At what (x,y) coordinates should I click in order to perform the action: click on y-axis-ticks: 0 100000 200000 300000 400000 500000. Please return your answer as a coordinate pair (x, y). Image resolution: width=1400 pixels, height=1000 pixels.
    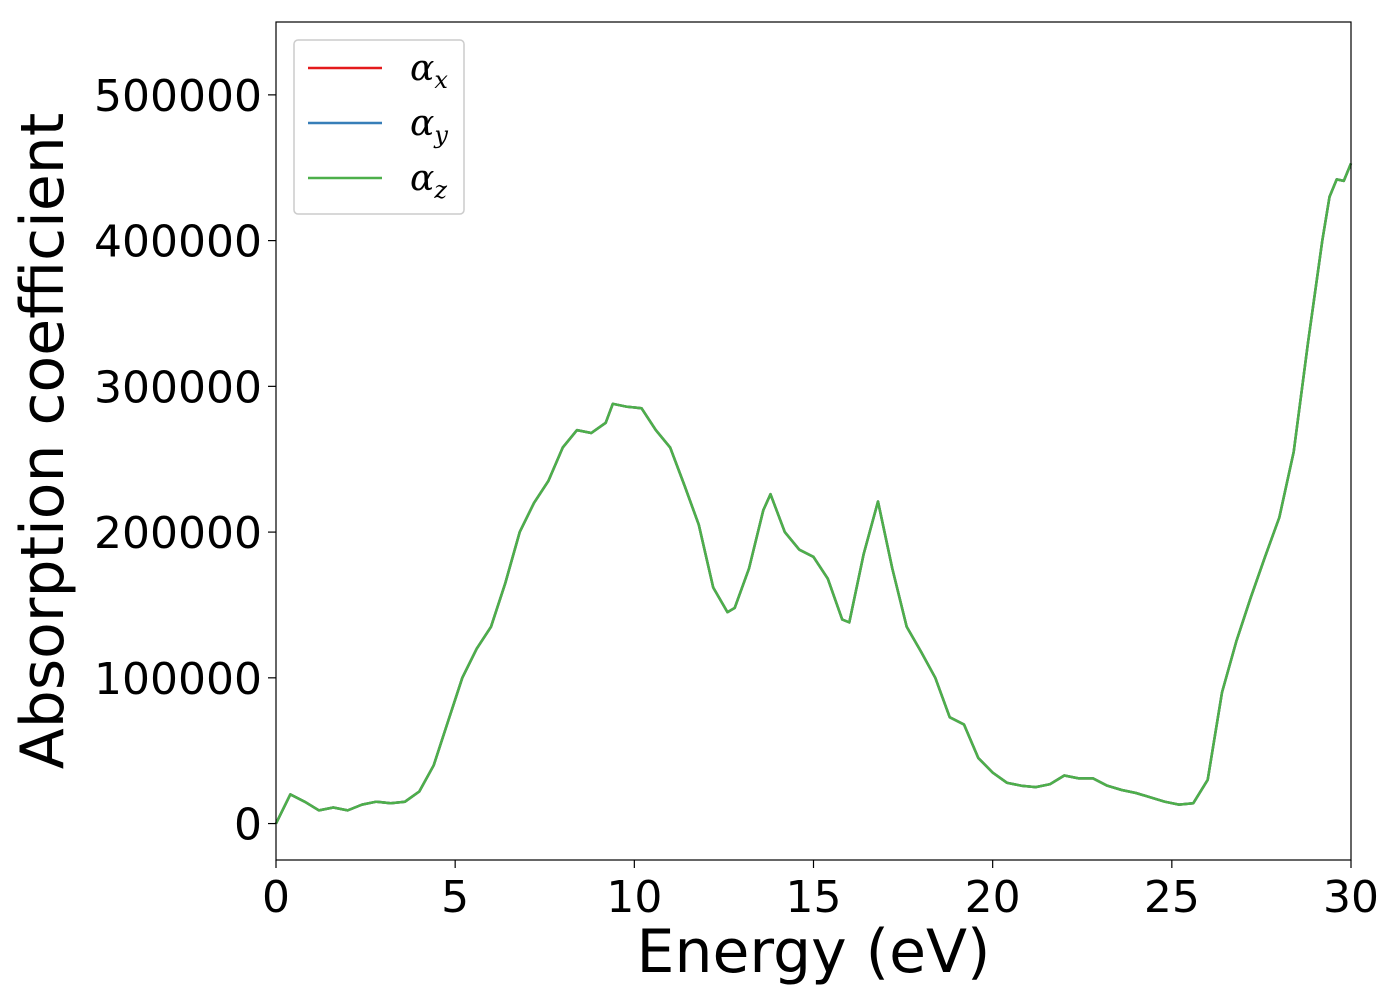
    Looking at the image, I should click on (185, 461).